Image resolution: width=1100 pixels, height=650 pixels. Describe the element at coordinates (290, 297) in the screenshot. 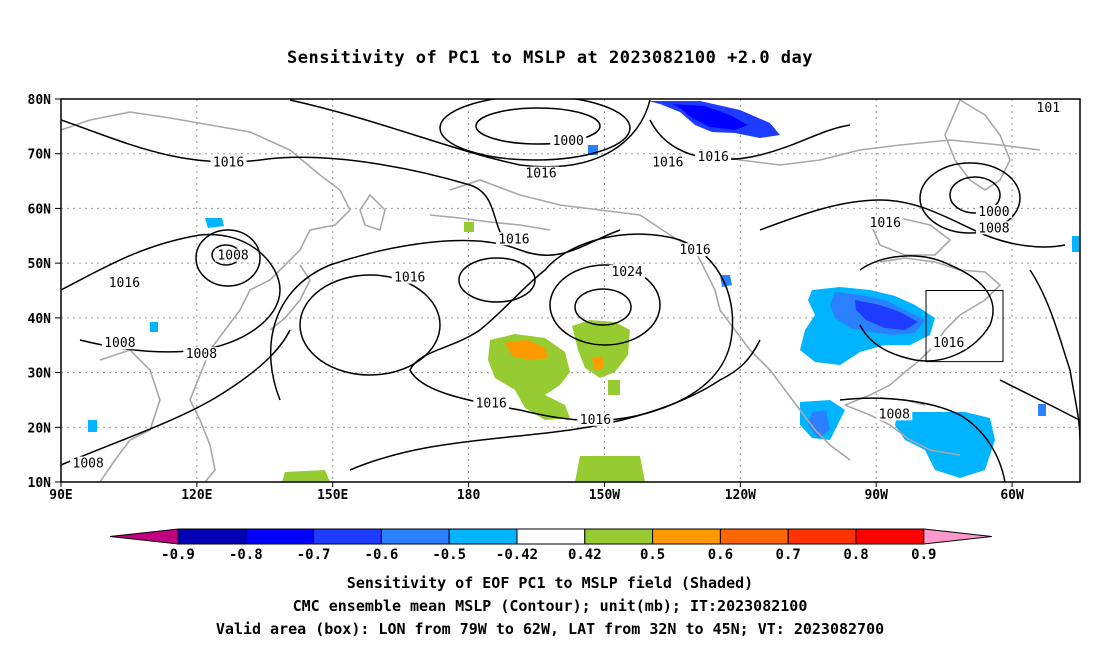

I see `coast-japan` at that location.